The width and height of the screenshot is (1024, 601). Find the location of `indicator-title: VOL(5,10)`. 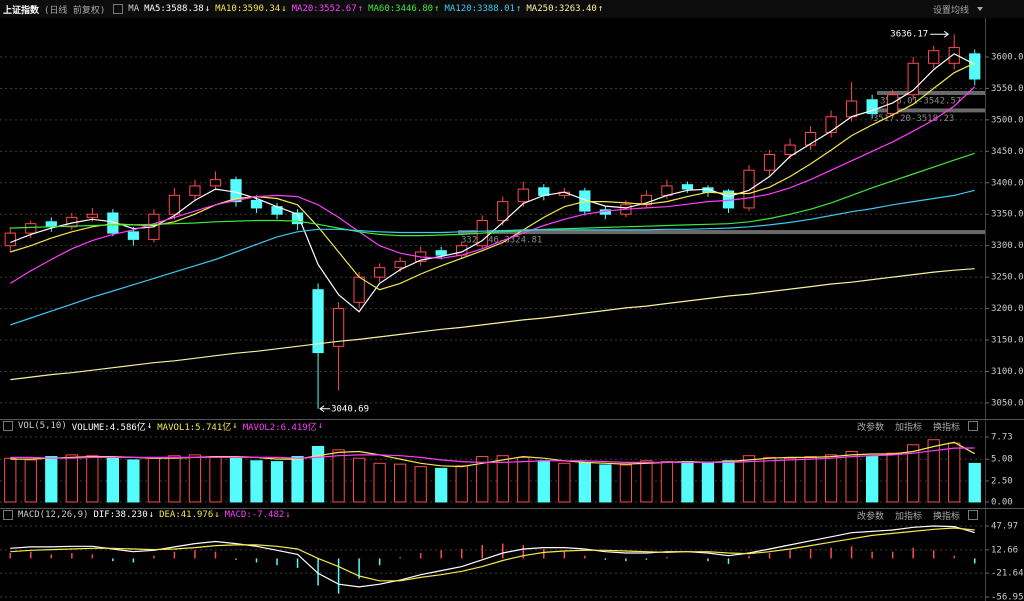

indicator-title: VOL(5,10) is located at coordinates (42, 426).